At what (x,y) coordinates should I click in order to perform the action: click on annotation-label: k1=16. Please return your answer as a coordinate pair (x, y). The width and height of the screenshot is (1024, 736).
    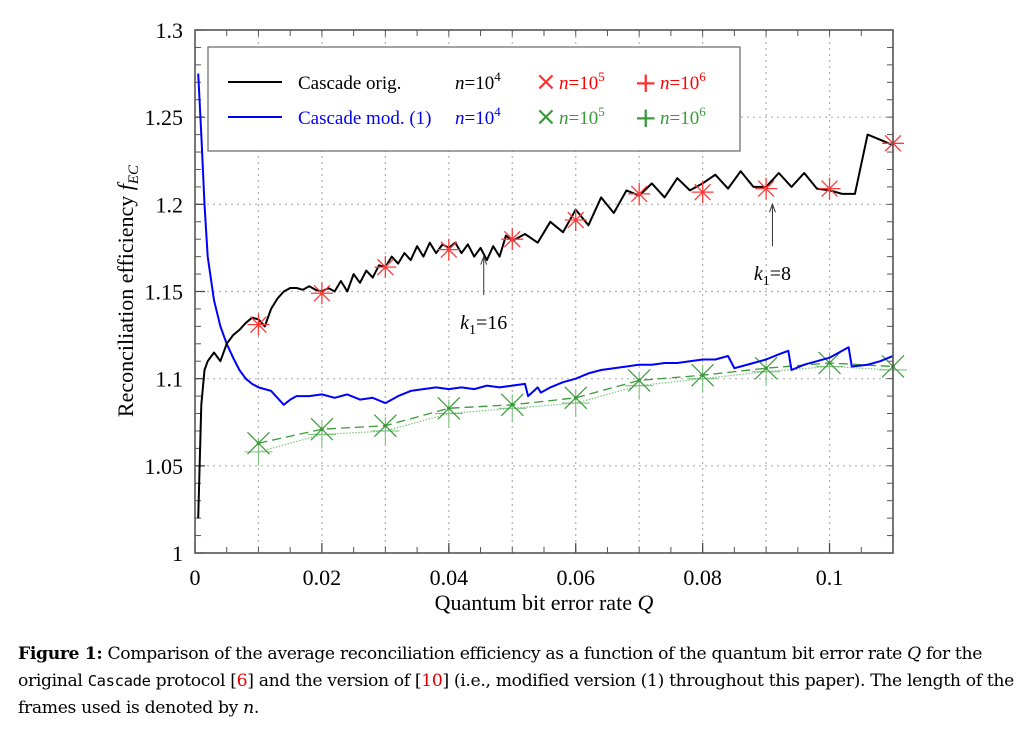
    Looking at the image, I should click on (483, 325).